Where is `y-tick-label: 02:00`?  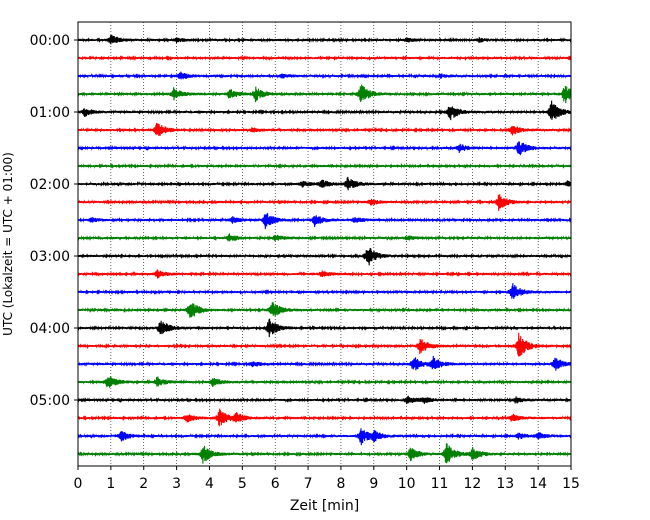 y-tick-label: 02:00 is located at coordinates (50, 185).